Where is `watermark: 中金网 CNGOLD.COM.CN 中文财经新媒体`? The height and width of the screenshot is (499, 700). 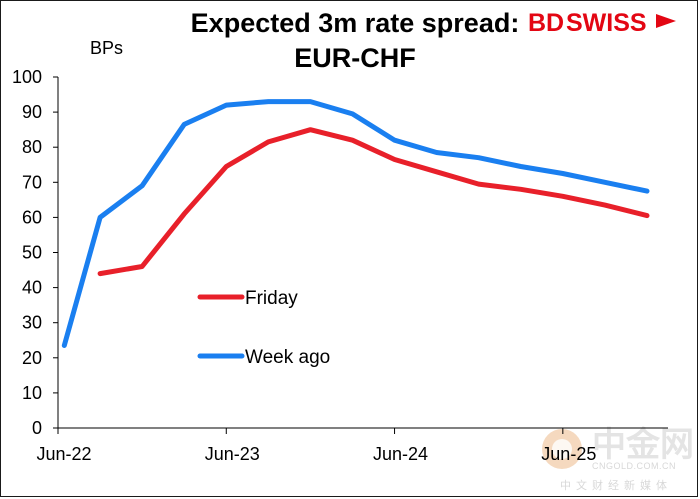 watermark: 中金网 CNGOLD.COM.CN 中文财经新媒体 is located at coordinates (618, 458).